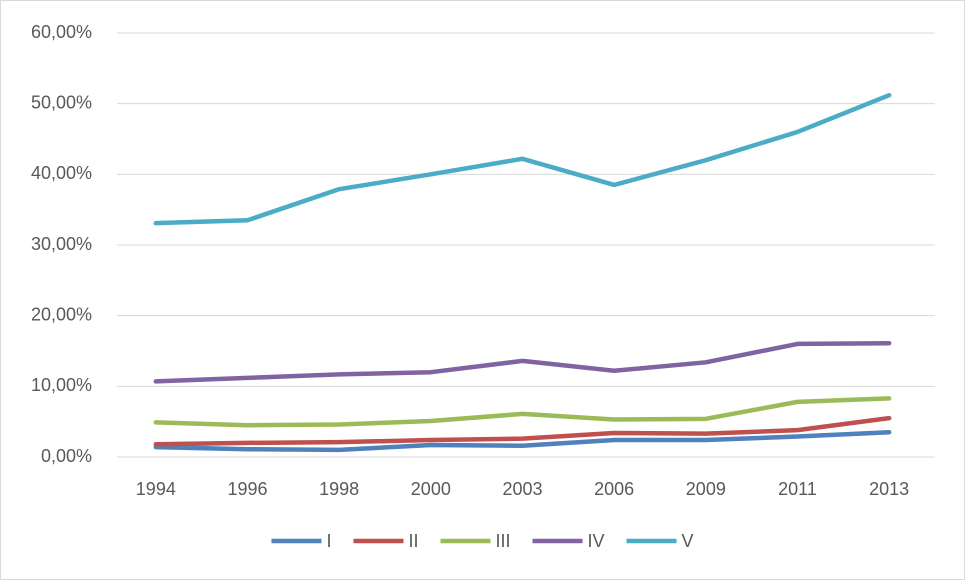 This screenshot has height=580, width=965. Describe the element at coordinates (61, 32) in the screenshot. I see `y-tick-label: 60,00%` at that location.